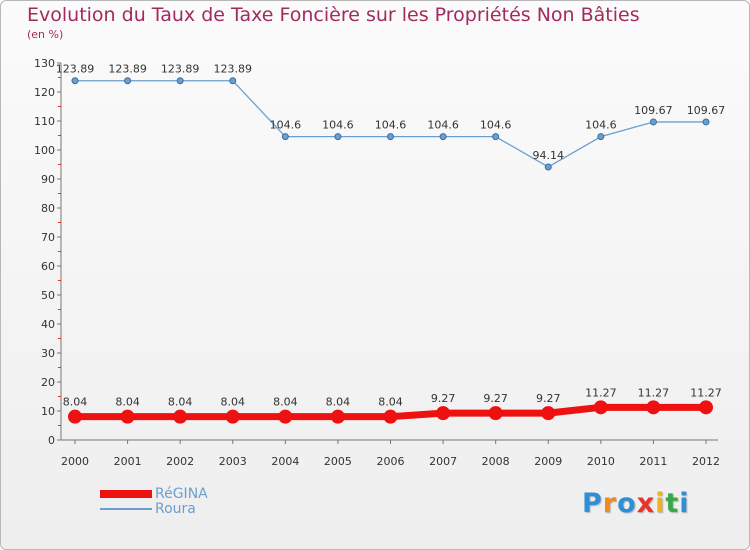 The height and width of the screenshot is (550, 750). Describe the element at coordinates (48, 382) in the screenshot. I see `y-tick-label: 20` at that location.